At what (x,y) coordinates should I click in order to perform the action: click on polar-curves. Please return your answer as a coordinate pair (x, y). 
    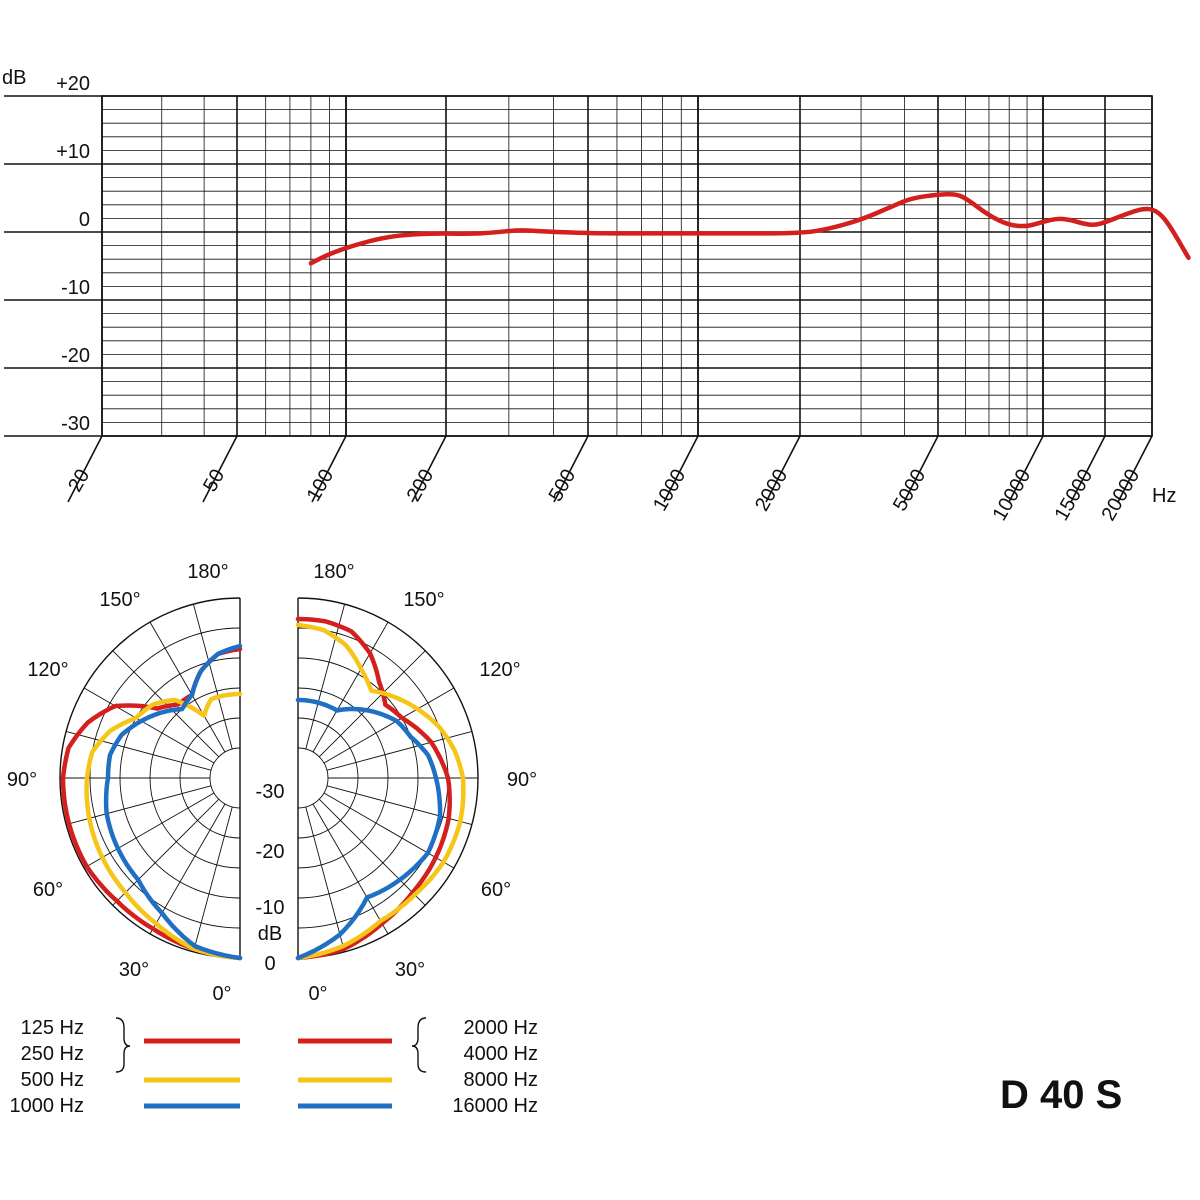
    Looking at the image, I should click on (263, 788).